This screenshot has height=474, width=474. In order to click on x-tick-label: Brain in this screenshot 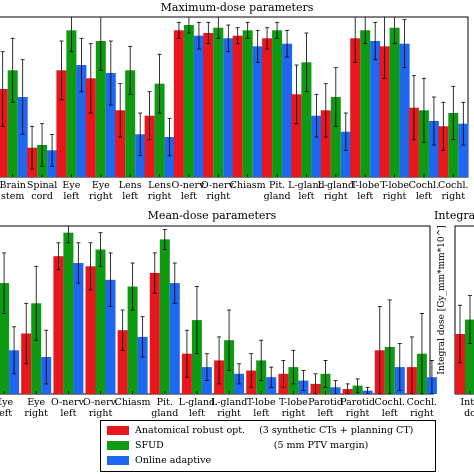, I will do `click(13, 185)`.